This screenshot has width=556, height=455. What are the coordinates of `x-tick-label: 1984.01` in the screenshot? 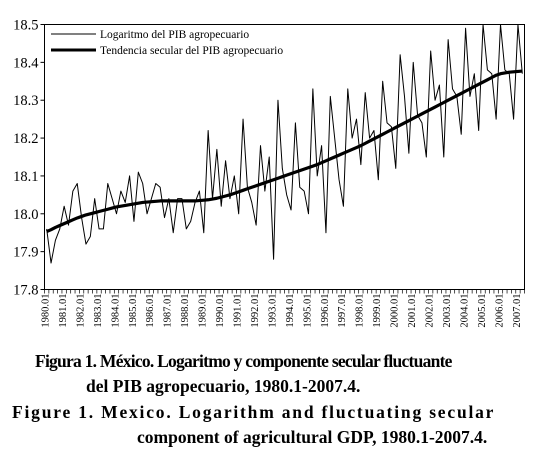 It's located at (115, 311).